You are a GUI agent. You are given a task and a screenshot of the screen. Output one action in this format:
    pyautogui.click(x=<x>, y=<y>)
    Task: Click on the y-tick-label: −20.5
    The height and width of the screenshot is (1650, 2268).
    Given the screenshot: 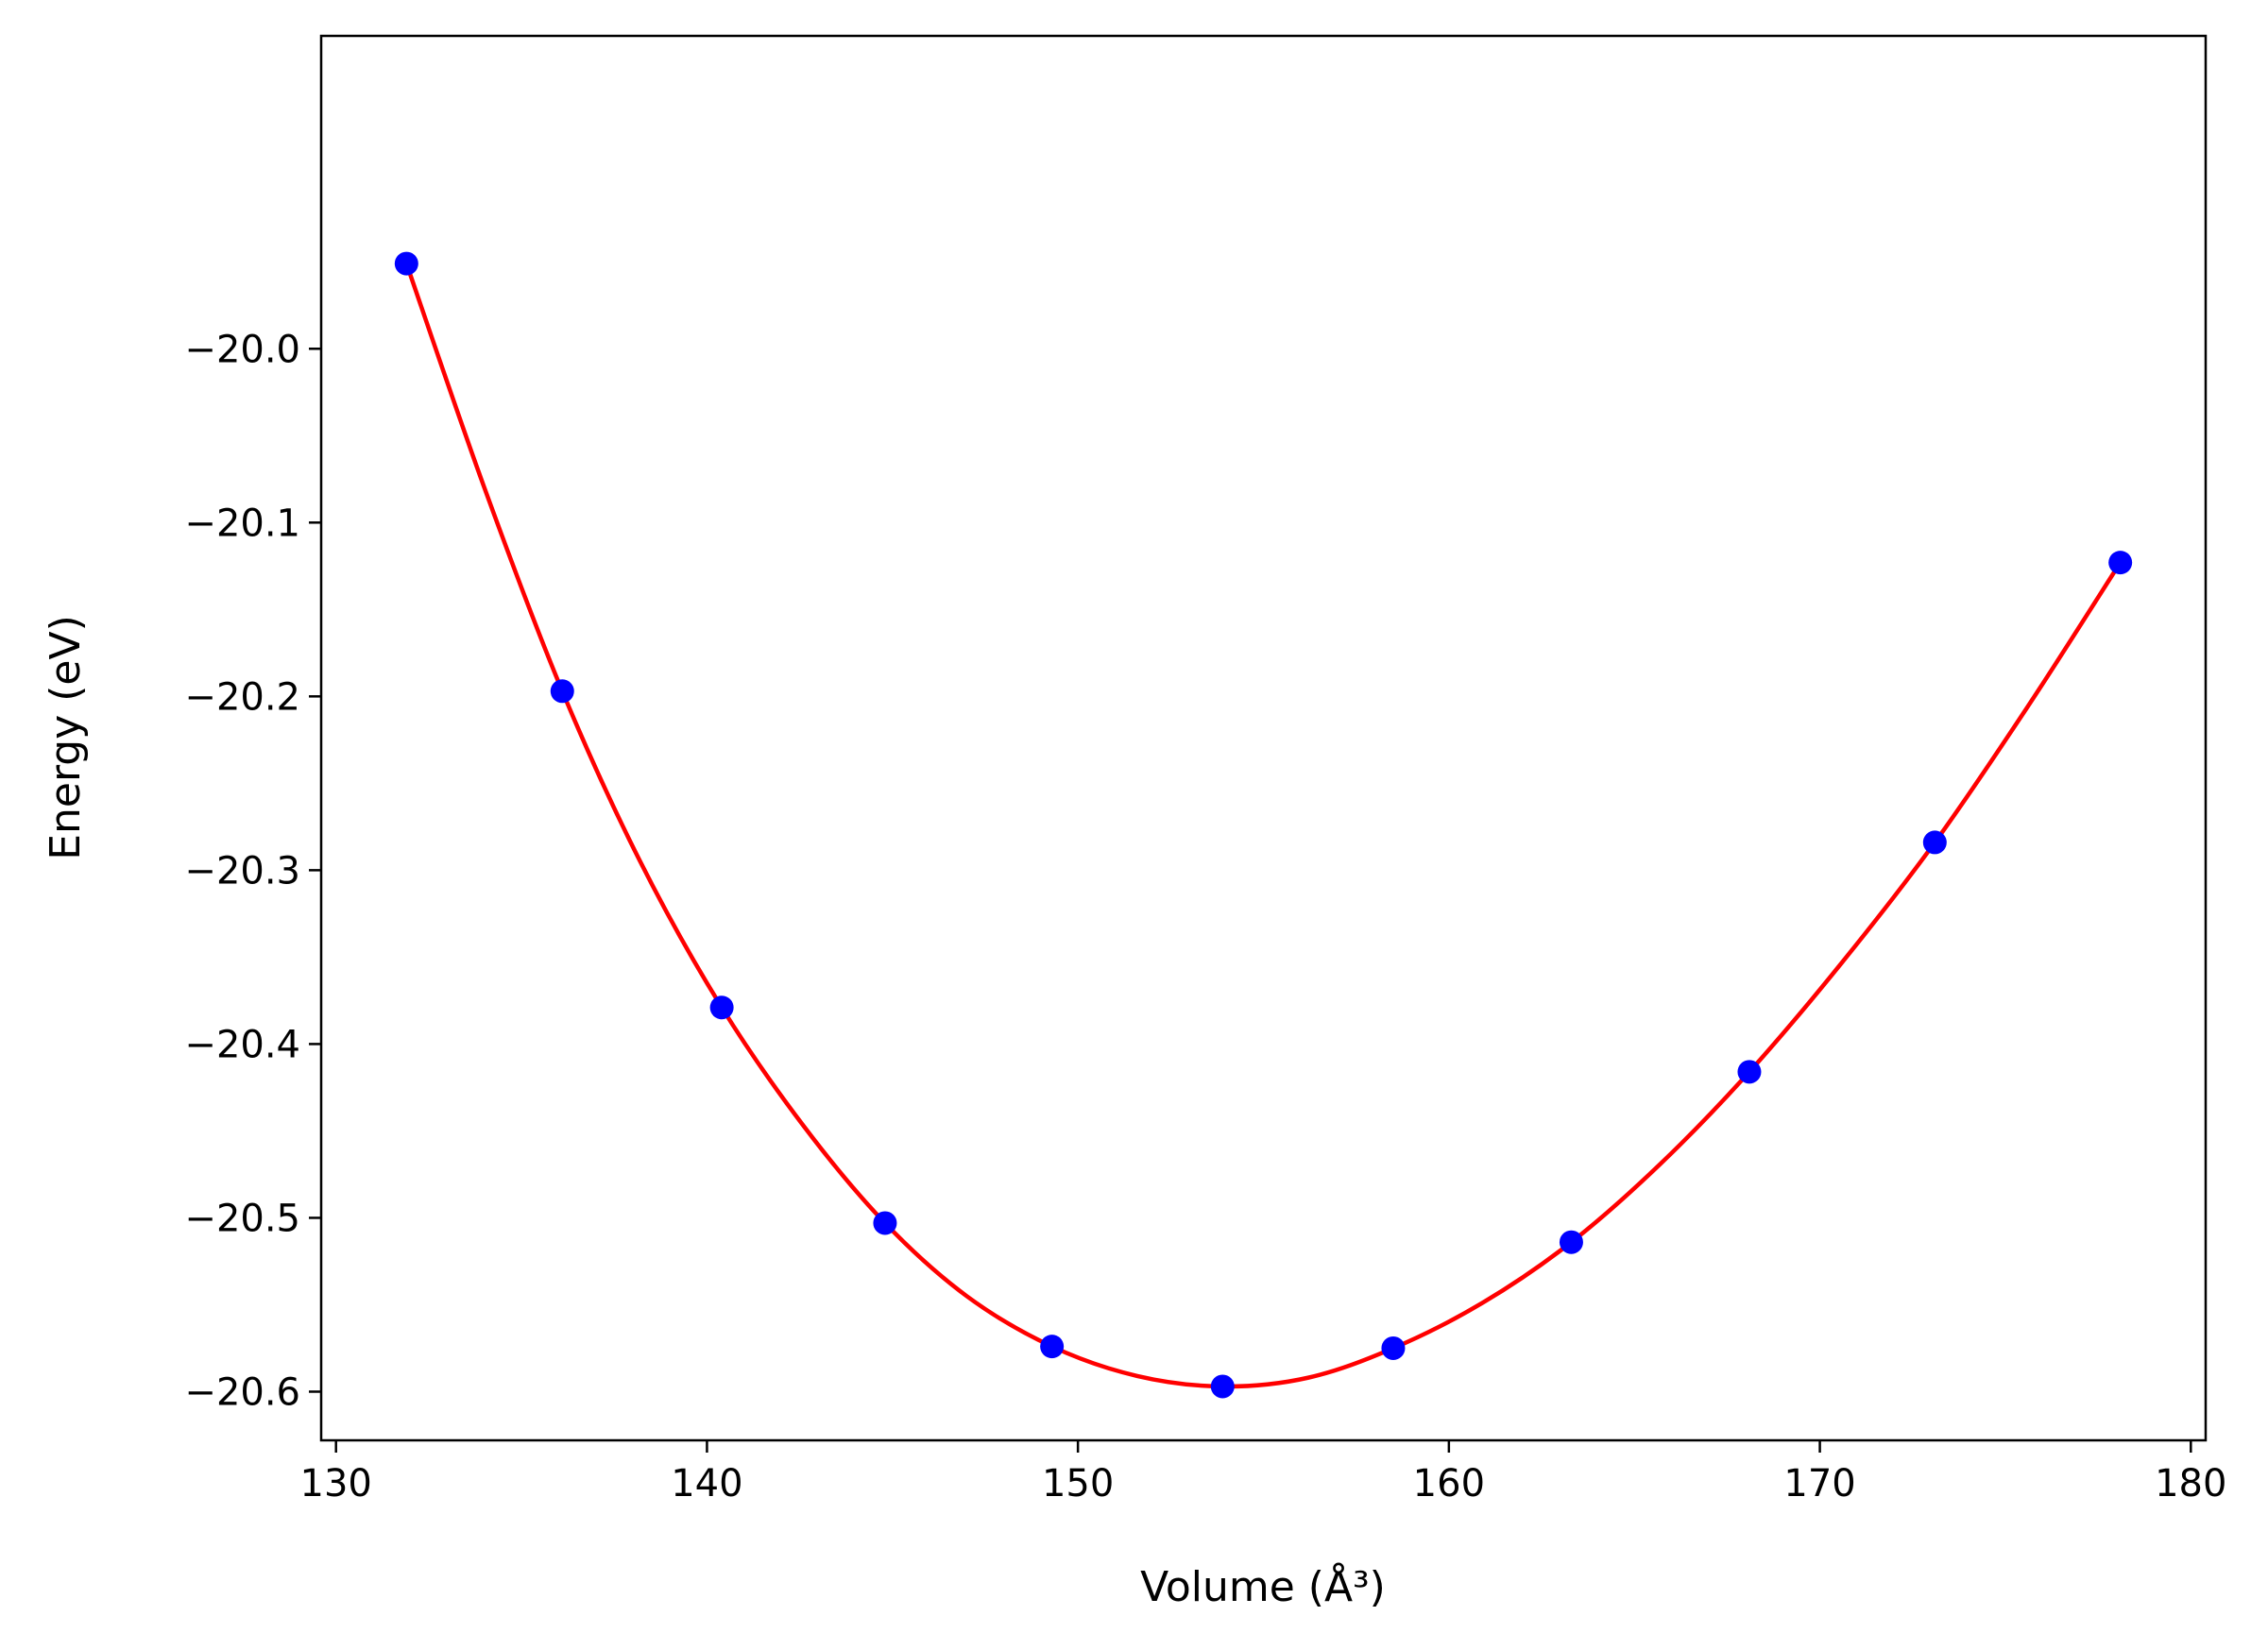 What is the action you would take?
    pyautogui.click(x=242, y=1218)
    